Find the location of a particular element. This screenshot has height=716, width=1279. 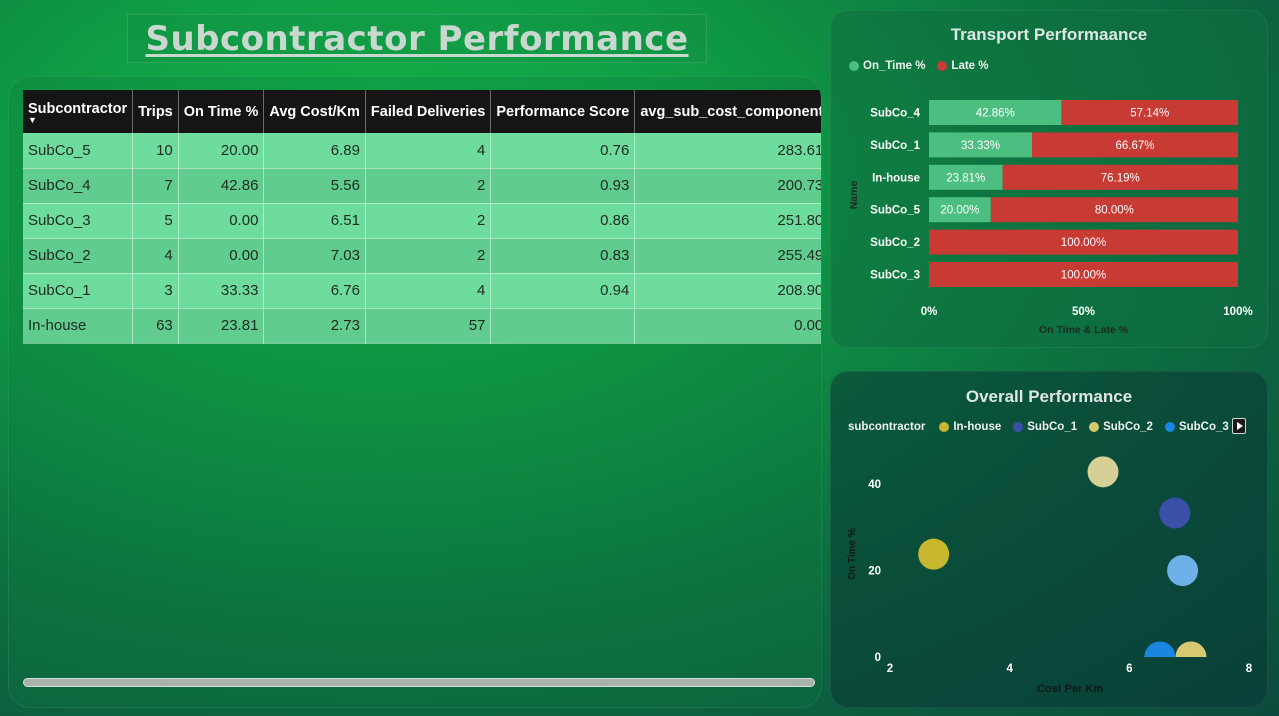

table-cell: 0.93 is located at coordinates (563, 186).